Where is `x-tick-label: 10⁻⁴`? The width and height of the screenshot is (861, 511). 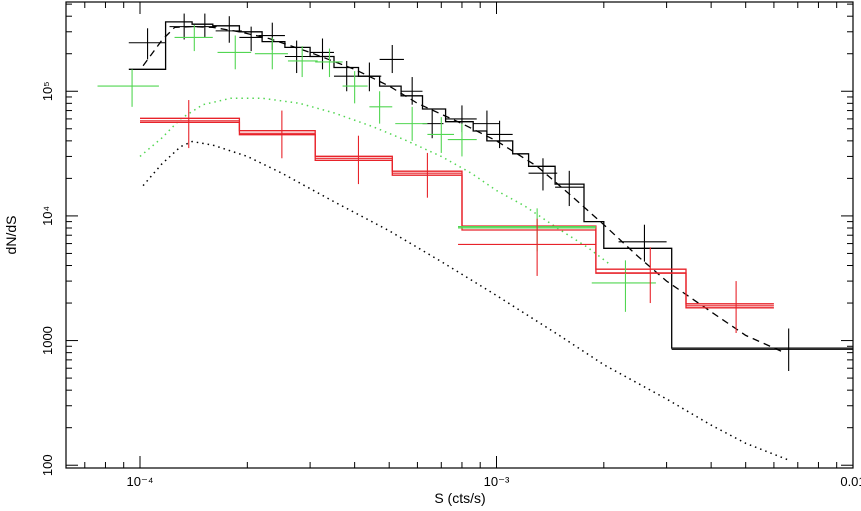 x-tick-label: 10⁻⁴ is located at coordinates (140, 481).